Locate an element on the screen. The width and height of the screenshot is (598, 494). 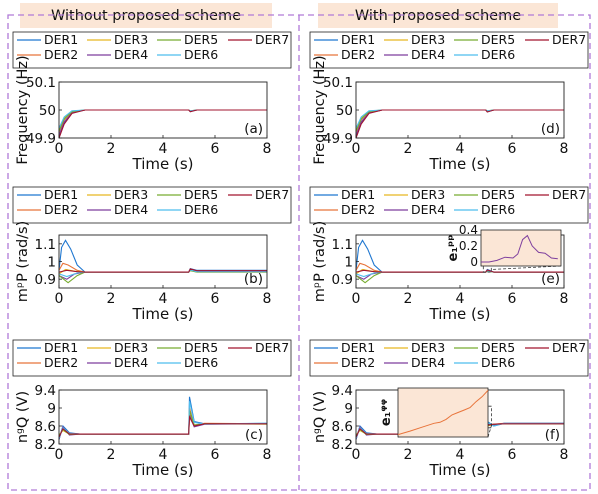
x-tick-label-b-2: 4 is located at coordinates (163, 299).